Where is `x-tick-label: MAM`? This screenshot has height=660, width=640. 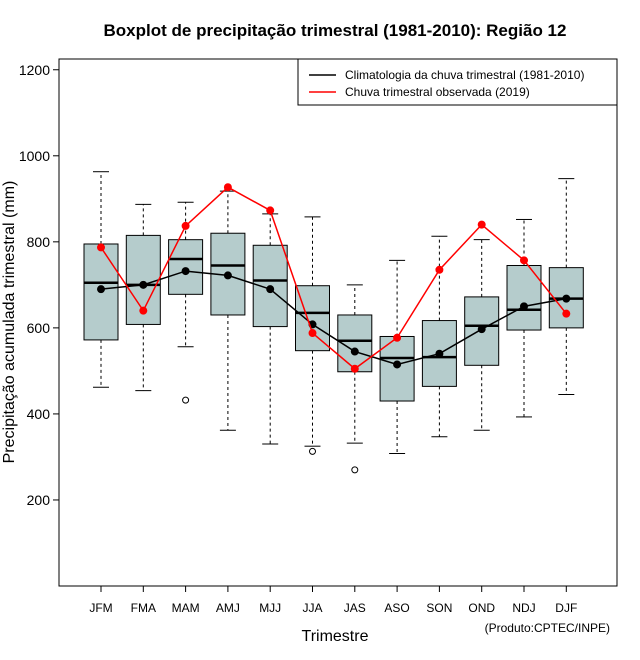 x-tick-label: MAM is located at coordinates (186, 608).